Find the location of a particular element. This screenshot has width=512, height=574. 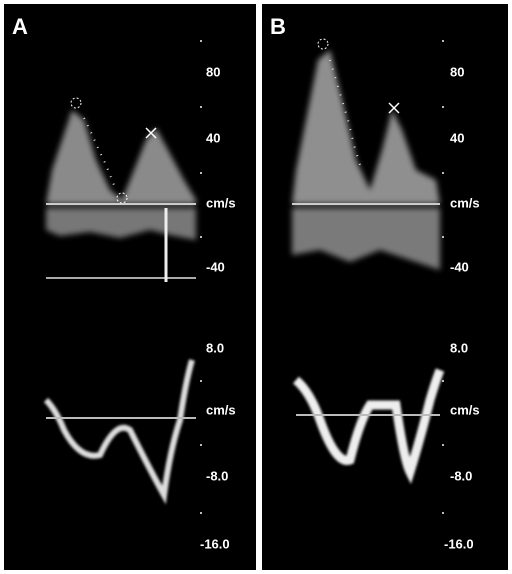

panel-label: B is located at coordinates (278, 26).